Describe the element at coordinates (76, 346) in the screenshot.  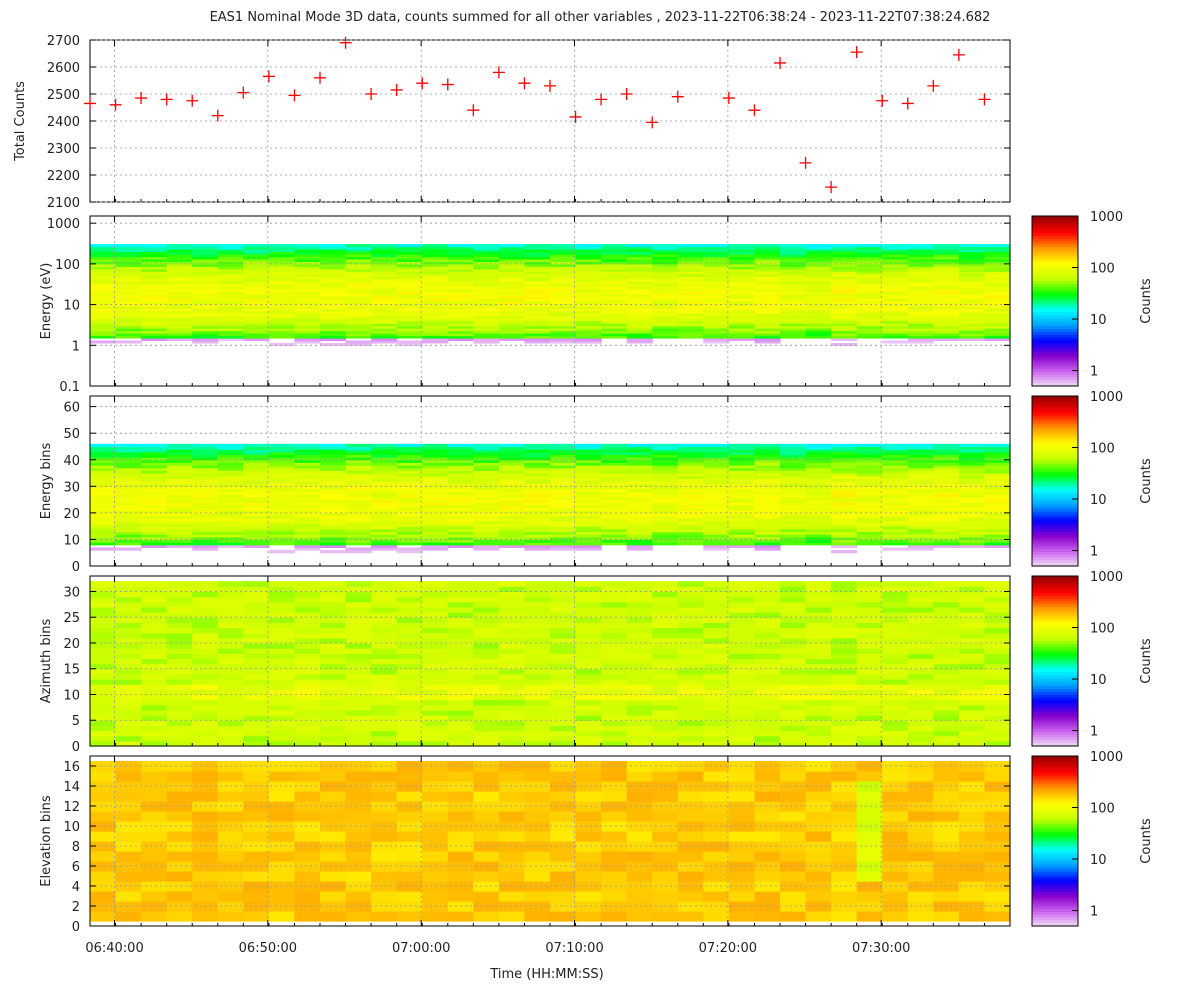
I see `y-tick-label: 1` at that location.